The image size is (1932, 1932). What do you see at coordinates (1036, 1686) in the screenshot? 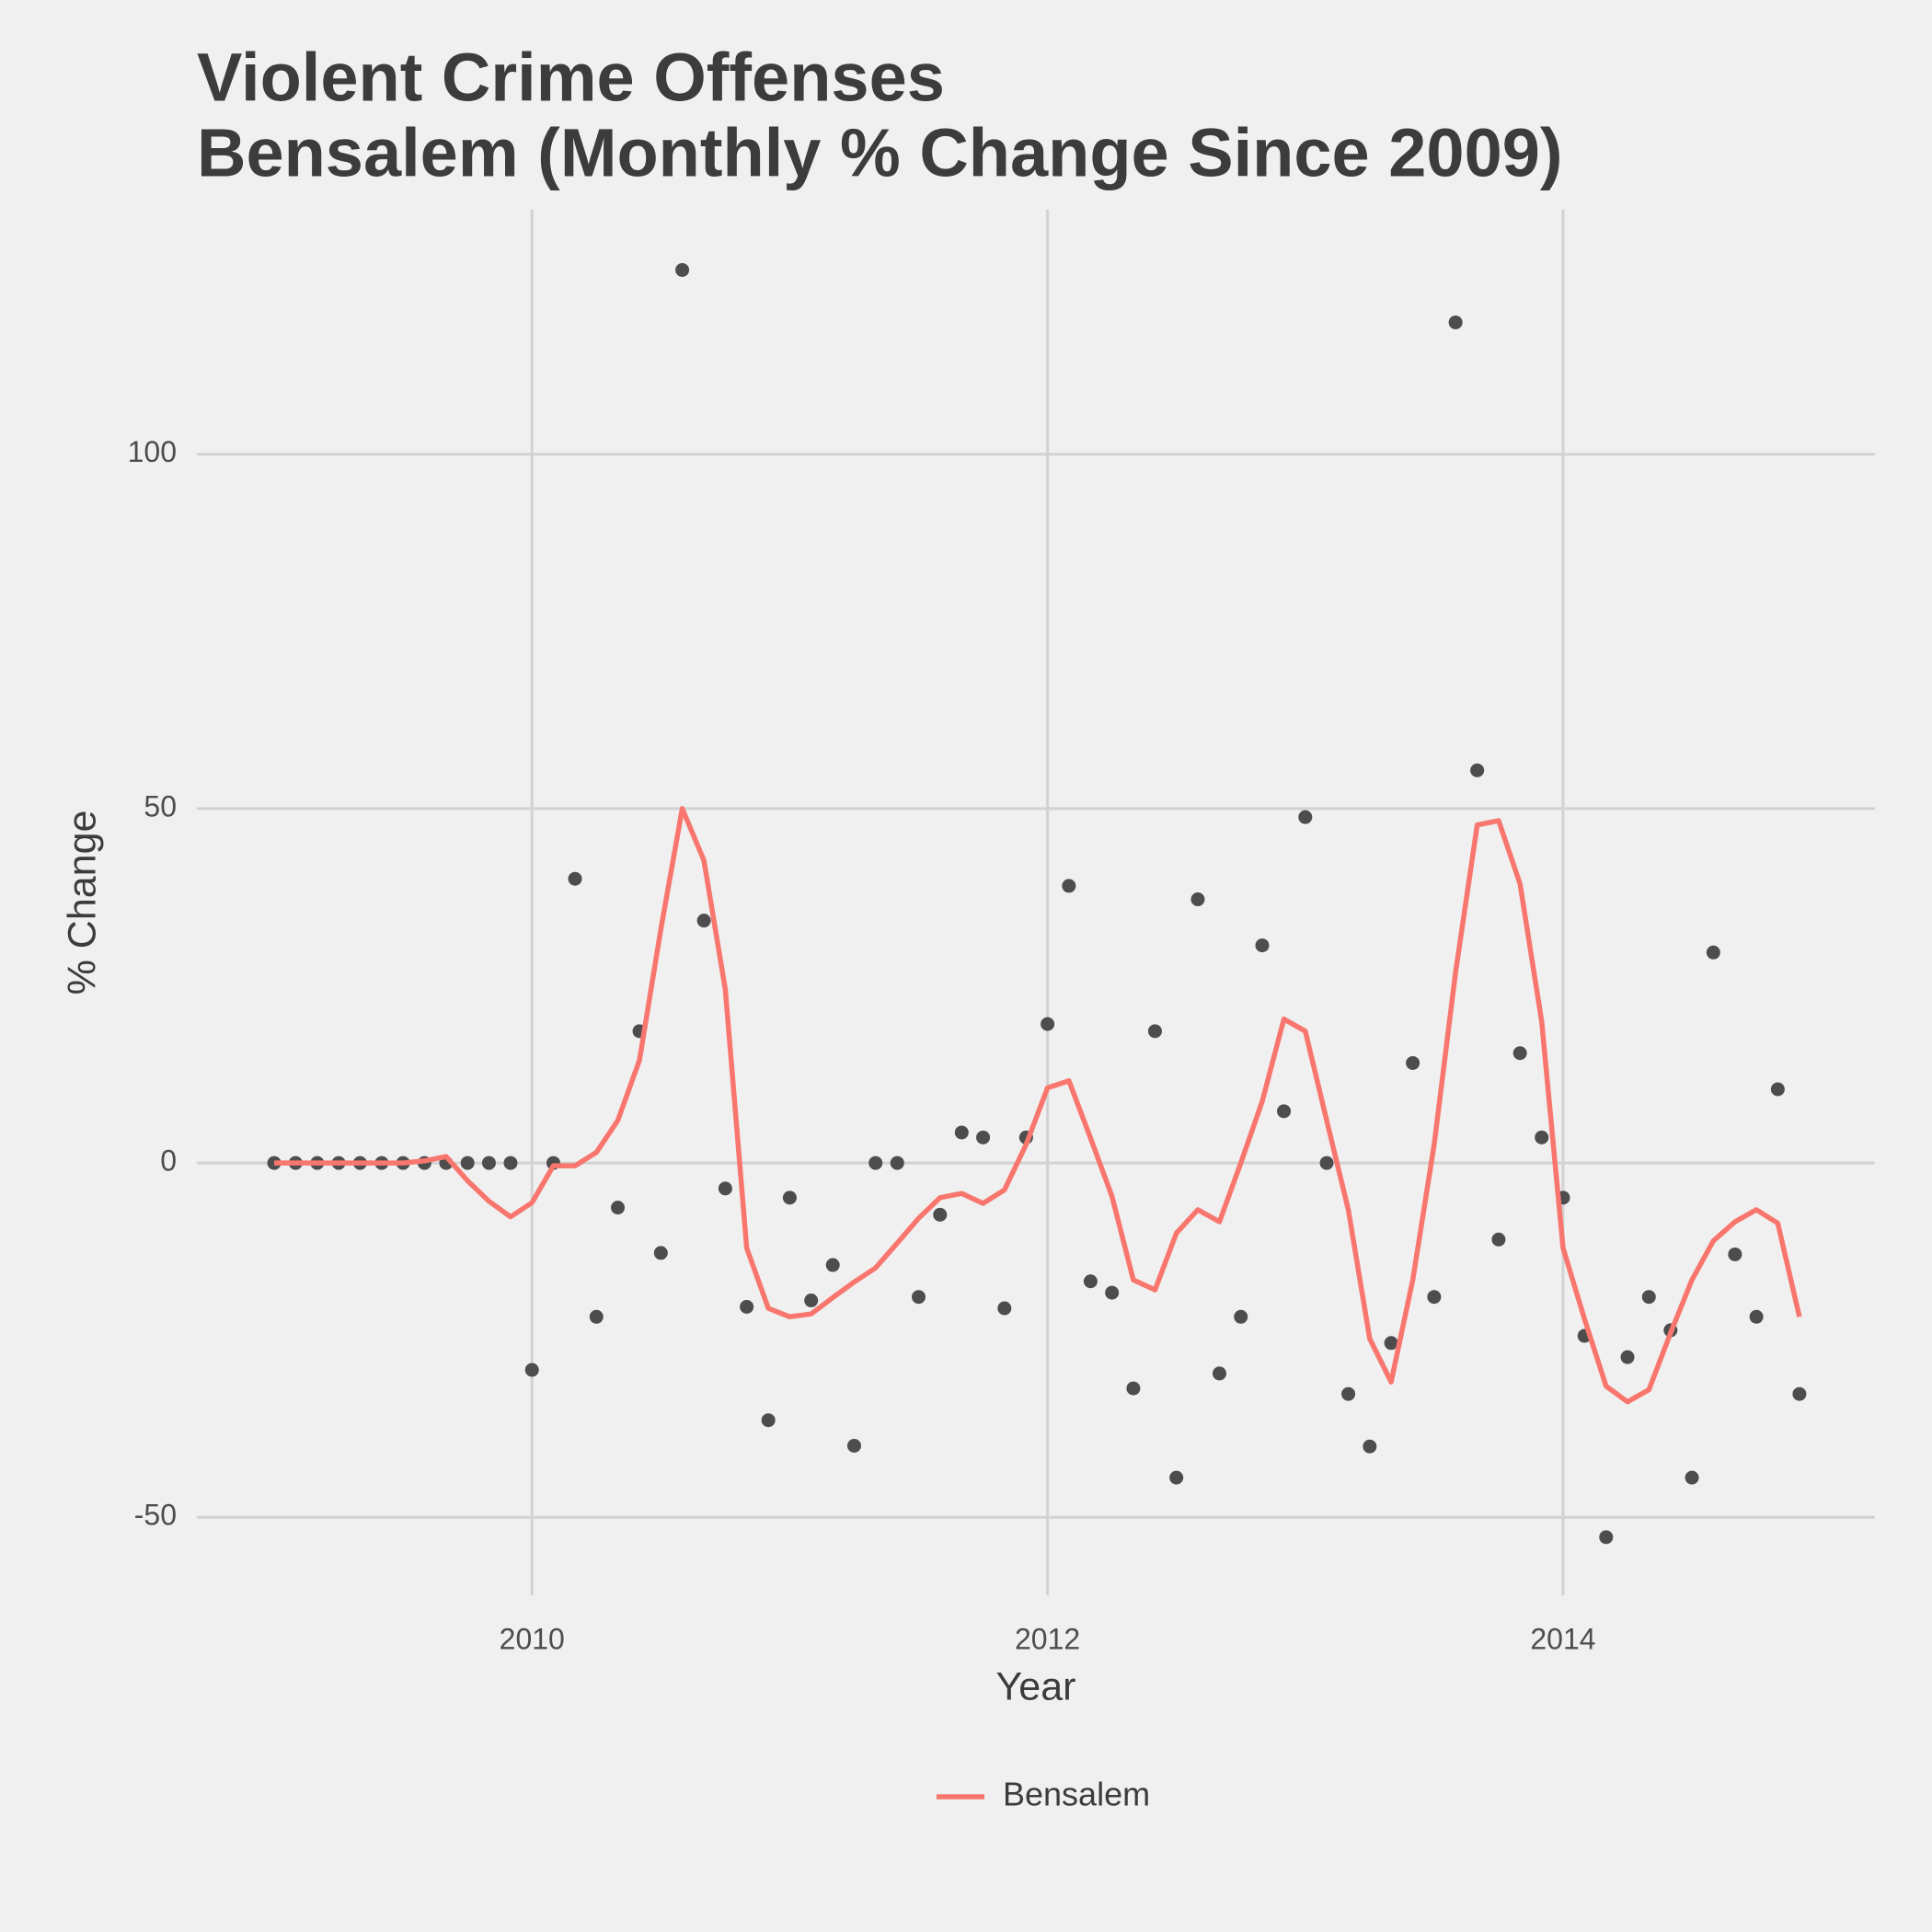
I see `x-axis-title: Year` at bounding box center [1036, 1686].